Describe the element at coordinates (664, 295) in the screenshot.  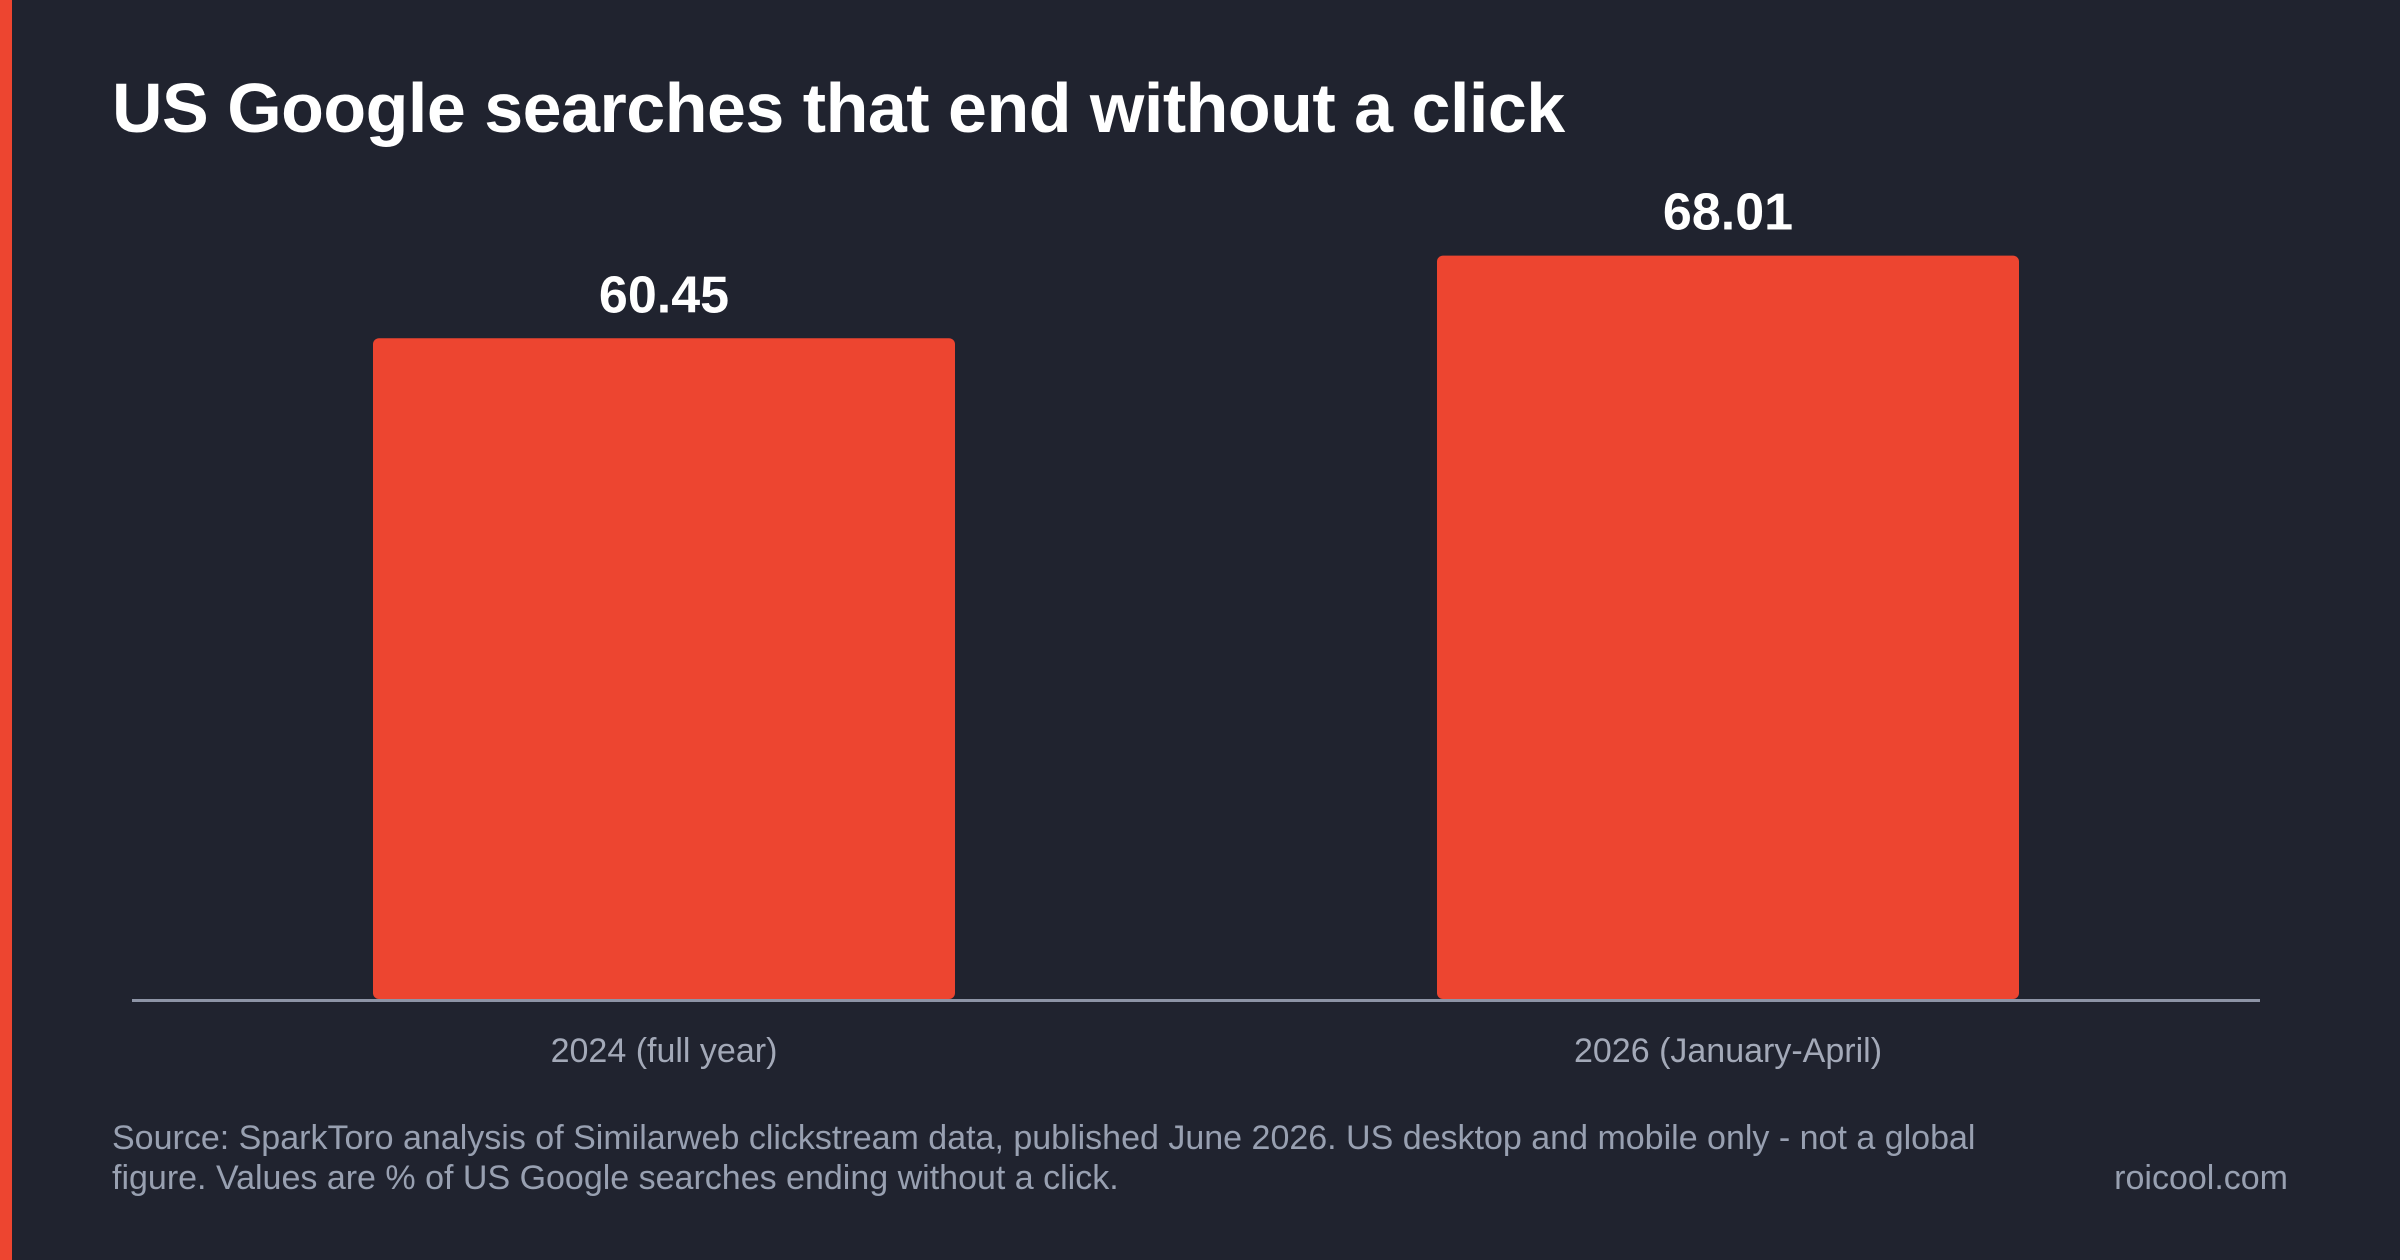
I see `bar-value-label: 60.45` at that location.